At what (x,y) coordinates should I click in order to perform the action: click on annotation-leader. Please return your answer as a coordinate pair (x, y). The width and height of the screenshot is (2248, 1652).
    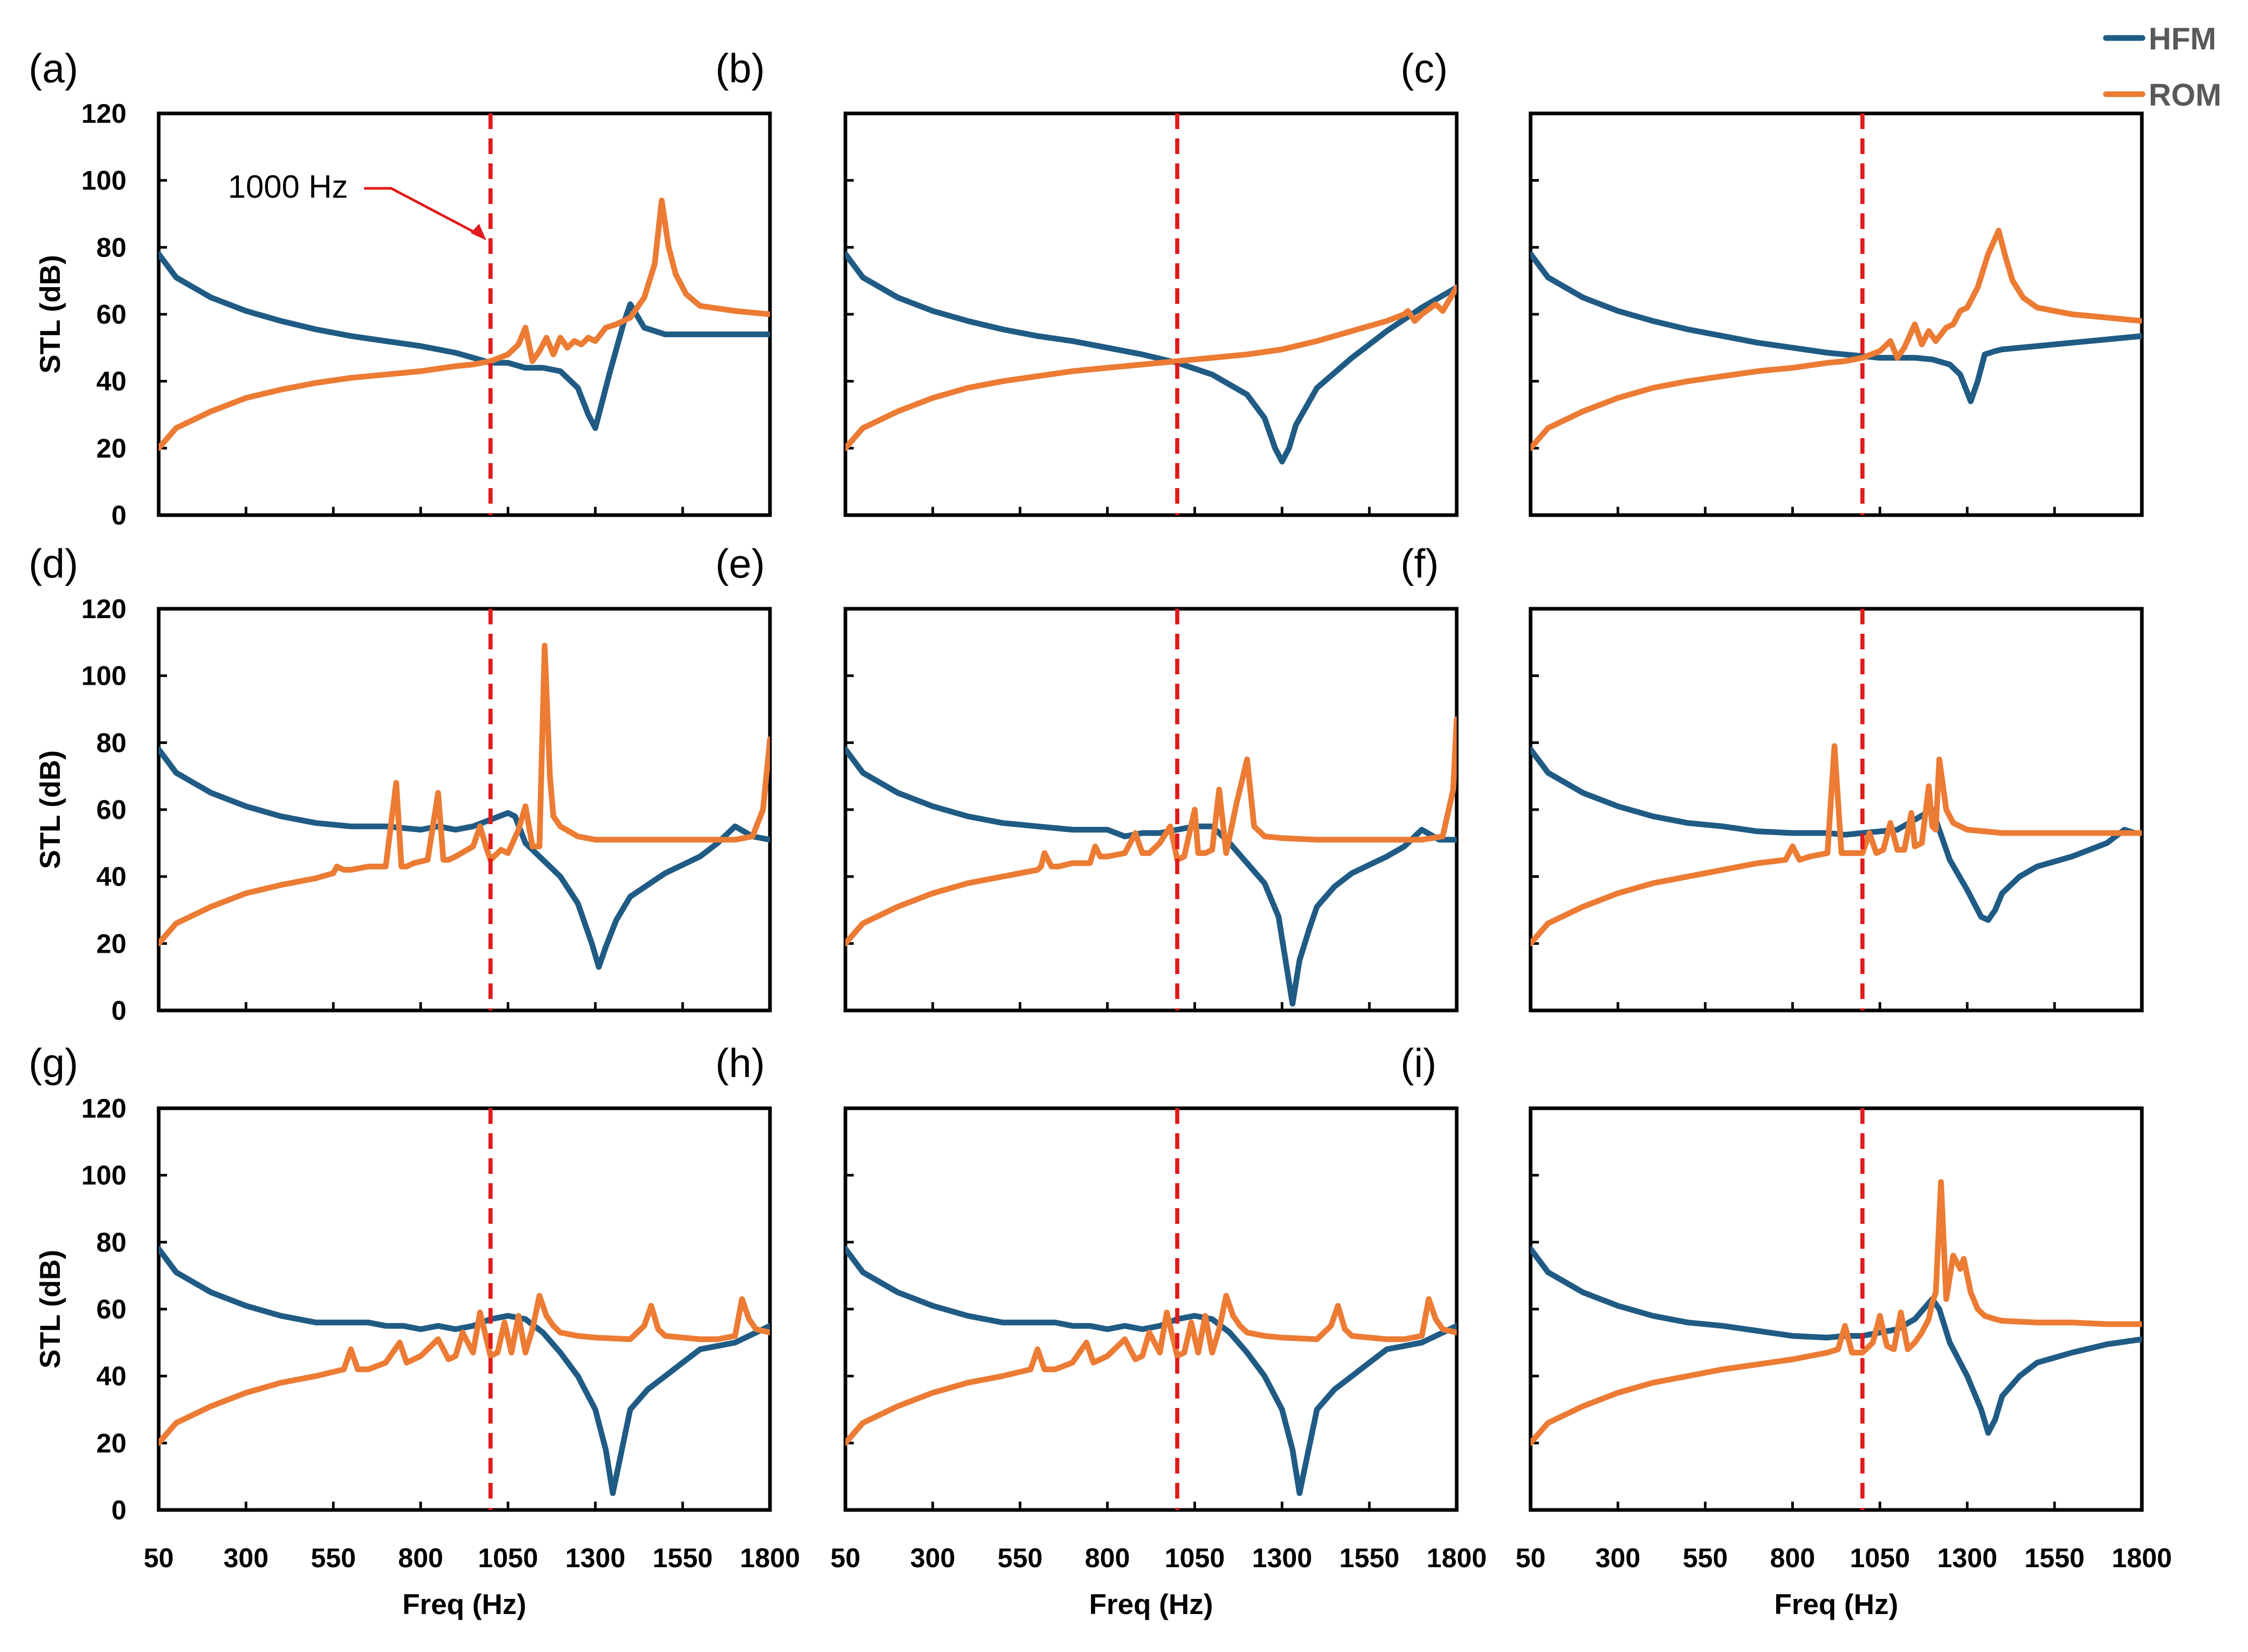
    Looking at the image, I should click on (422, 212).